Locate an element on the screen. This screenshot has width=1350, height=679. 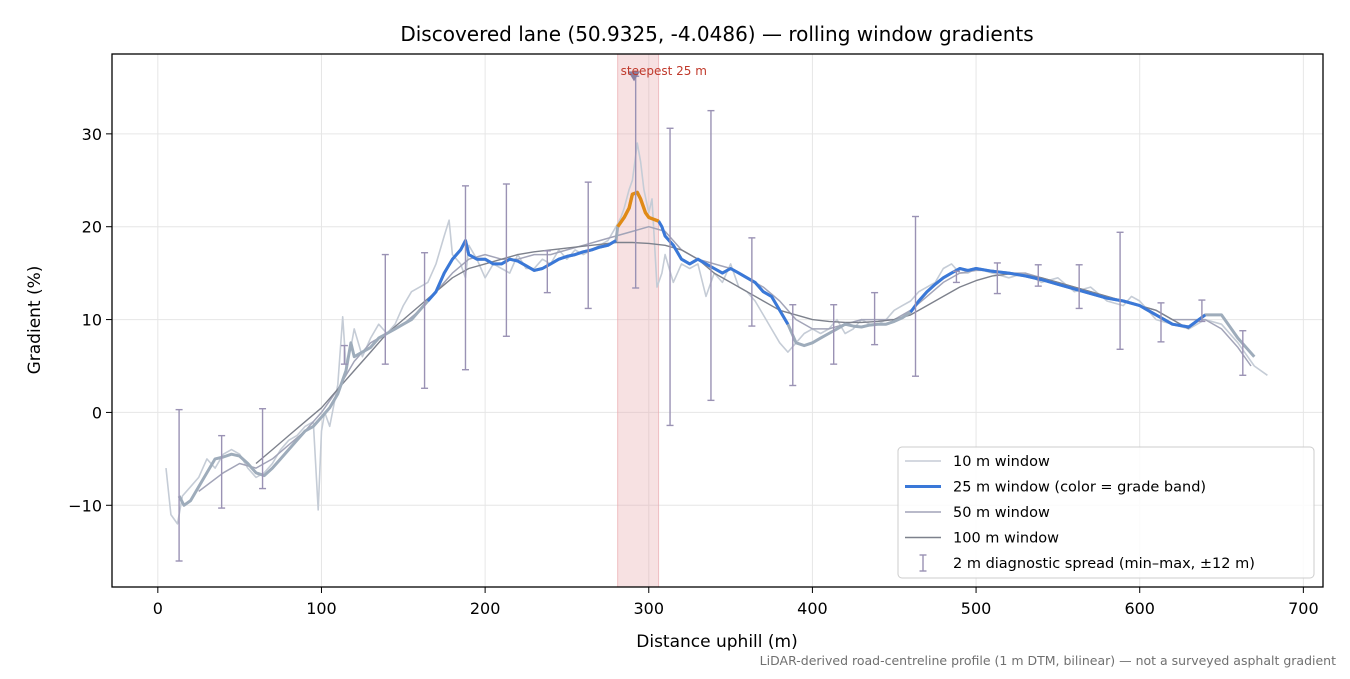
legend-label: 100 m window is located at coordinates (1006, 539).